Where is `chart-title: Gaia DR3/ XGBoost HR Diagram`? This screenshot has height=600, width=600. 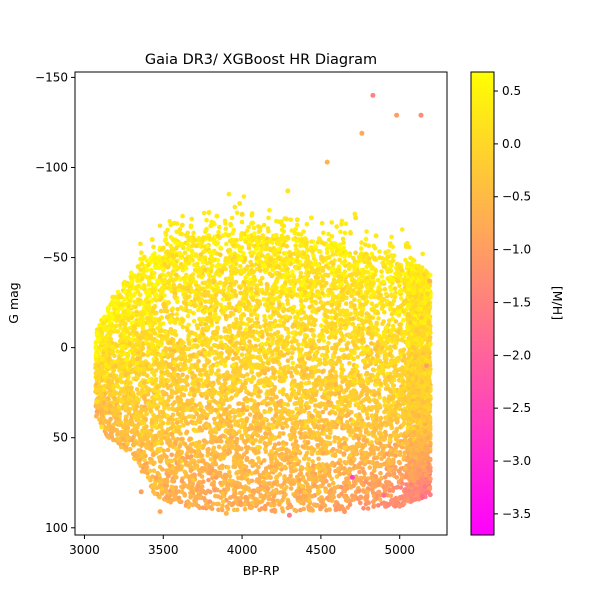 chart-title: Gaia DR3/ XGBoost HR Diagram is located at coordinates (261, 60).